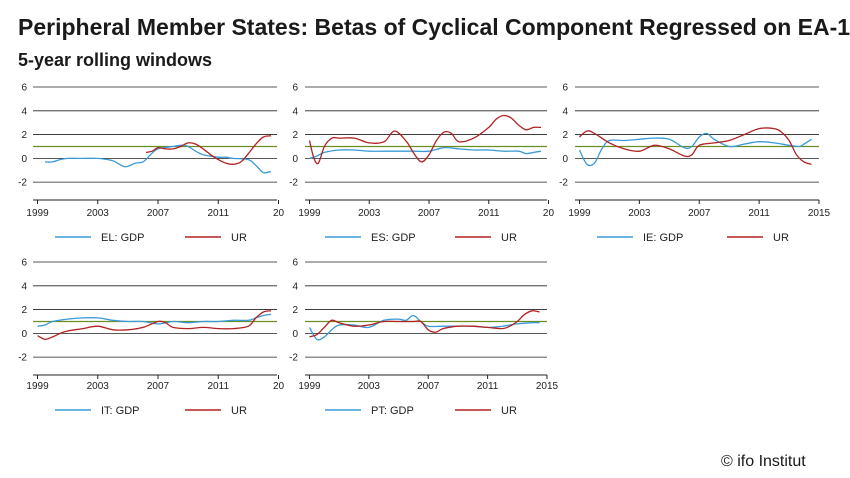 The height and width of the screenshot is (478, 850). Describe the element at coordinates (763, 461) in the screenshot. I see `copyright-note: © ifo Institut` at that location.